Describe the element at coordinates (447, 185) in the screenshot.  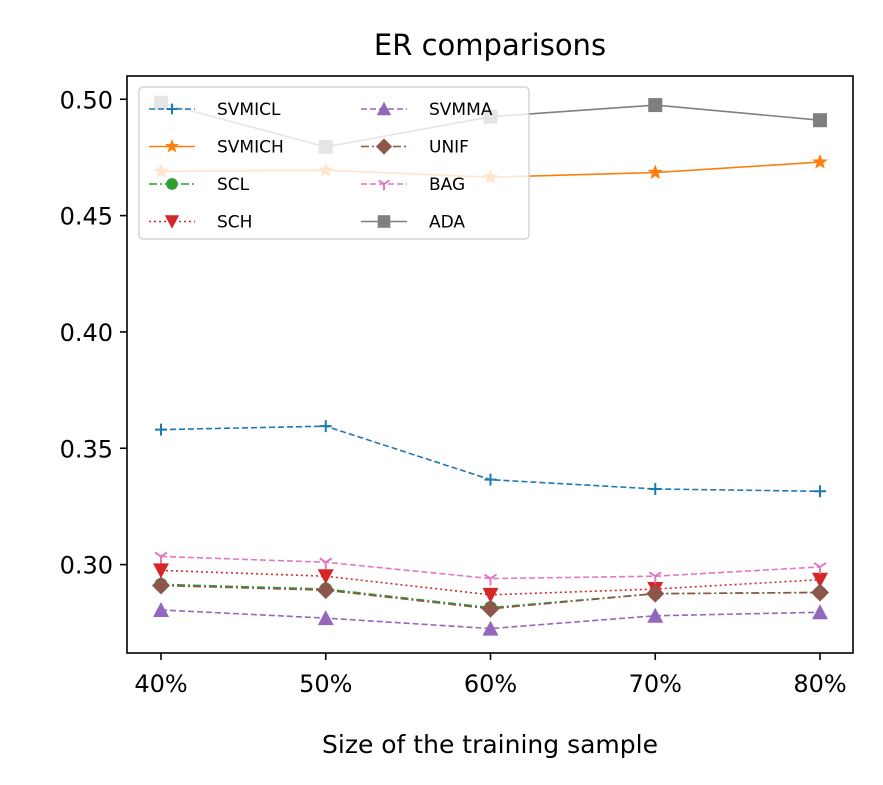
I see `legend-label: BAG` at that location.